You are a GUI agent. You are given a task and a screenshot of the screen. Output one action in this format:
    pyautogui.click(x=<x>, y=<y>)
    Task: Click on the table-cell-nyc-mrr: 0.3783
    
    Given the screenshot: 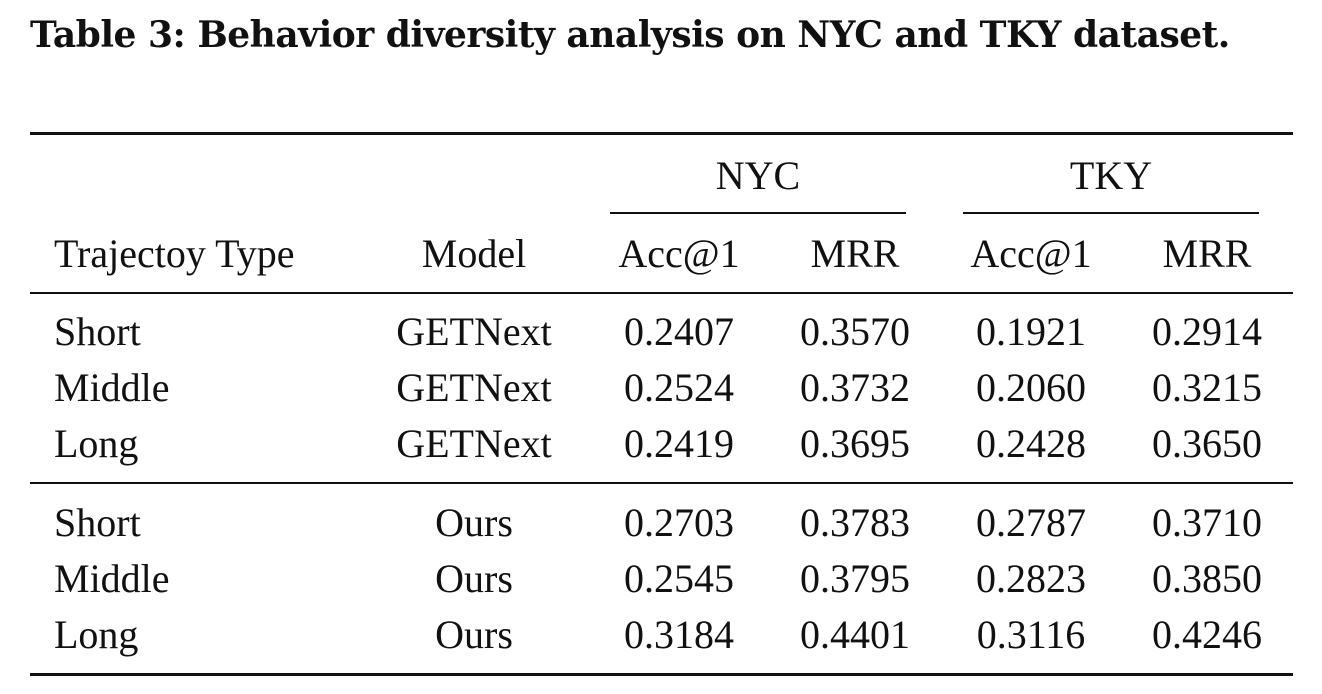 What is the action you would take?
    pyautogui.click(x=855, y=522)
    